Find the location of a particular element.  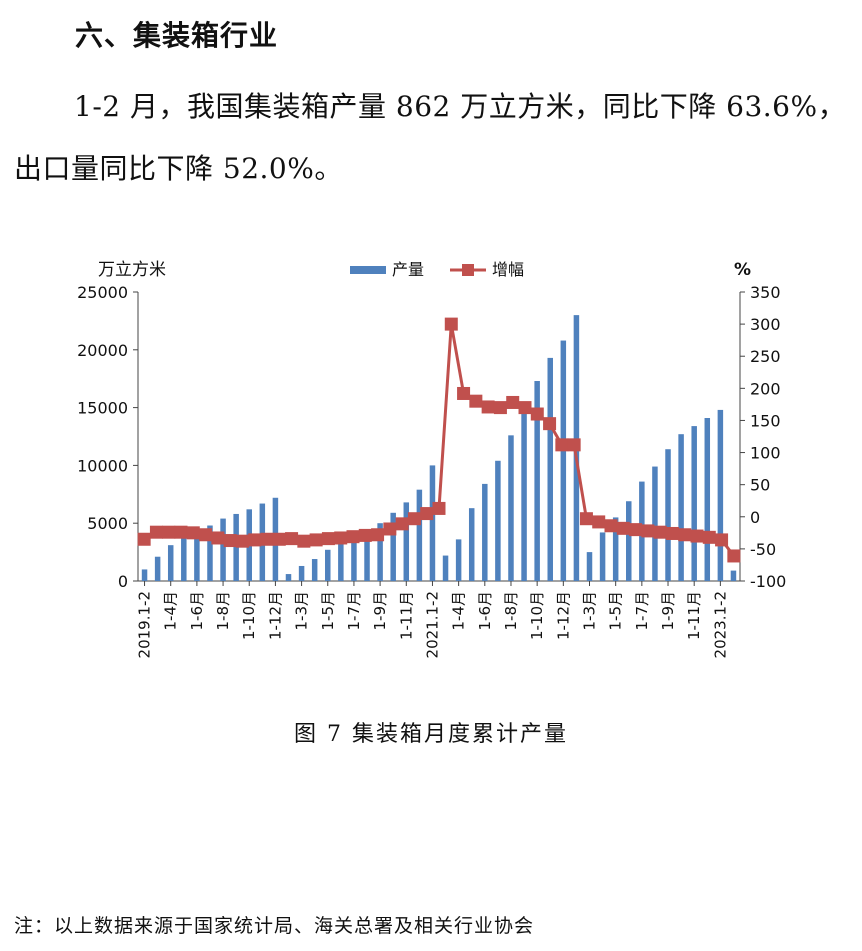

section-title: 六、集装箱行业 is located at coordinates (177, 35).